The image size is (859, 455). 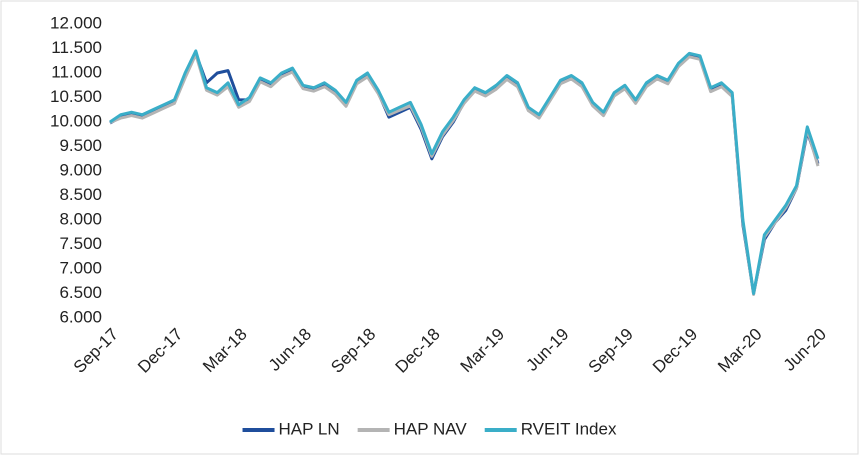 What do you see at coordinates (76, 120) in the screenshot?
I see `y-tick-label: 10.000` at bounding box center [76, 120].